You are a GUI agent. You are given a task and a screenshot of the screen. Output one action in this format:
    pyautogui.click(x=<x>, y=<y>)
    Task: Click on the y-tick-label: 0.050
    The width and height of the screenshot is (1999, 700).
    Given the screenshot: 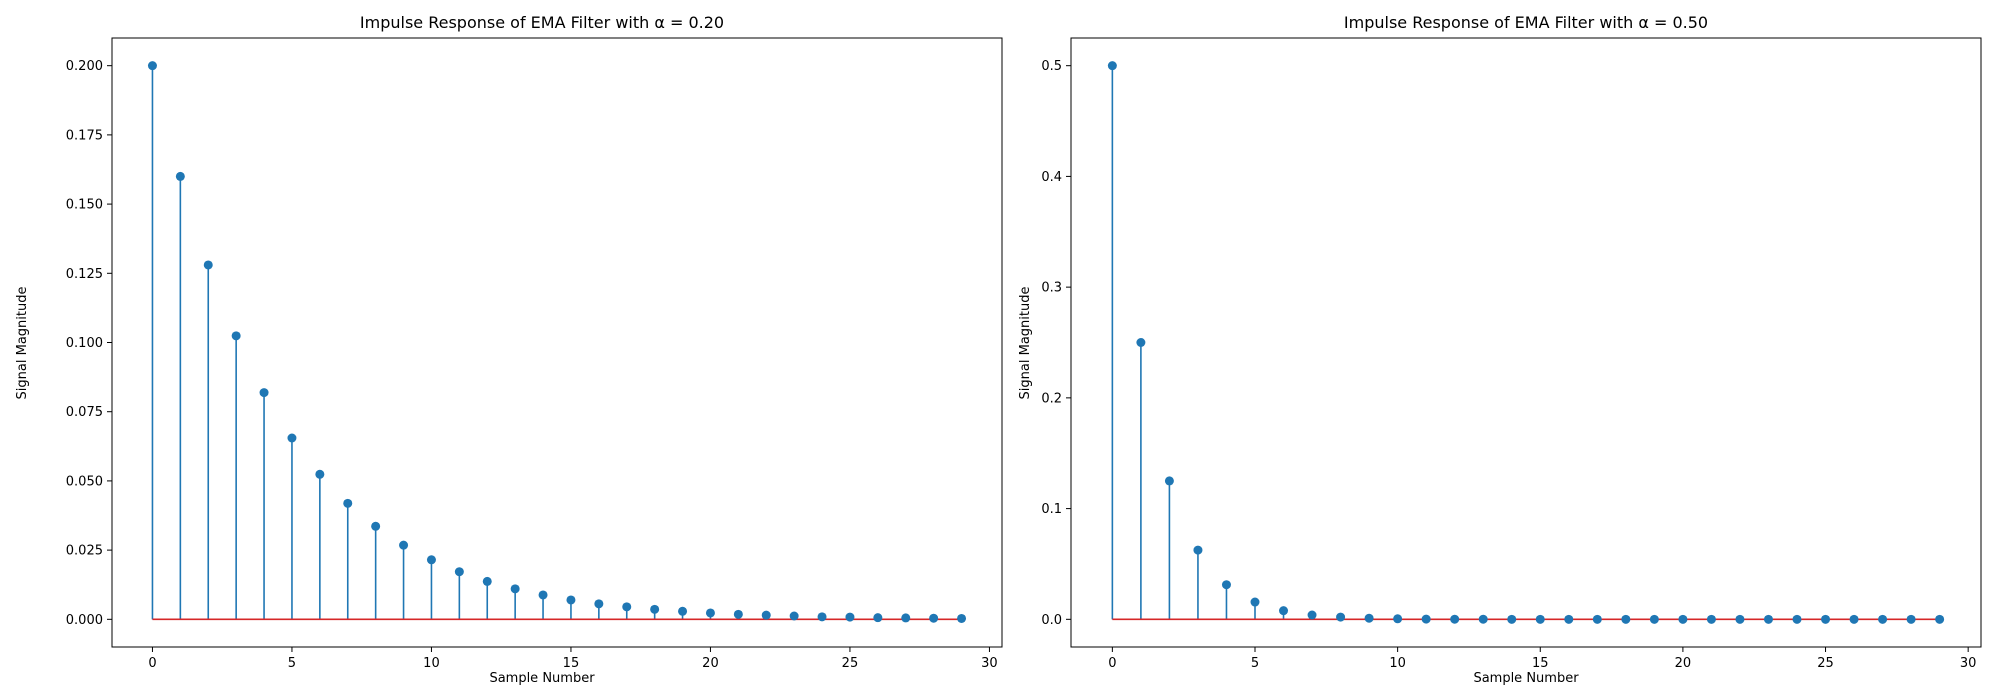 What is the action you would take?
    pyautogui.click(x=84, y=481)
    